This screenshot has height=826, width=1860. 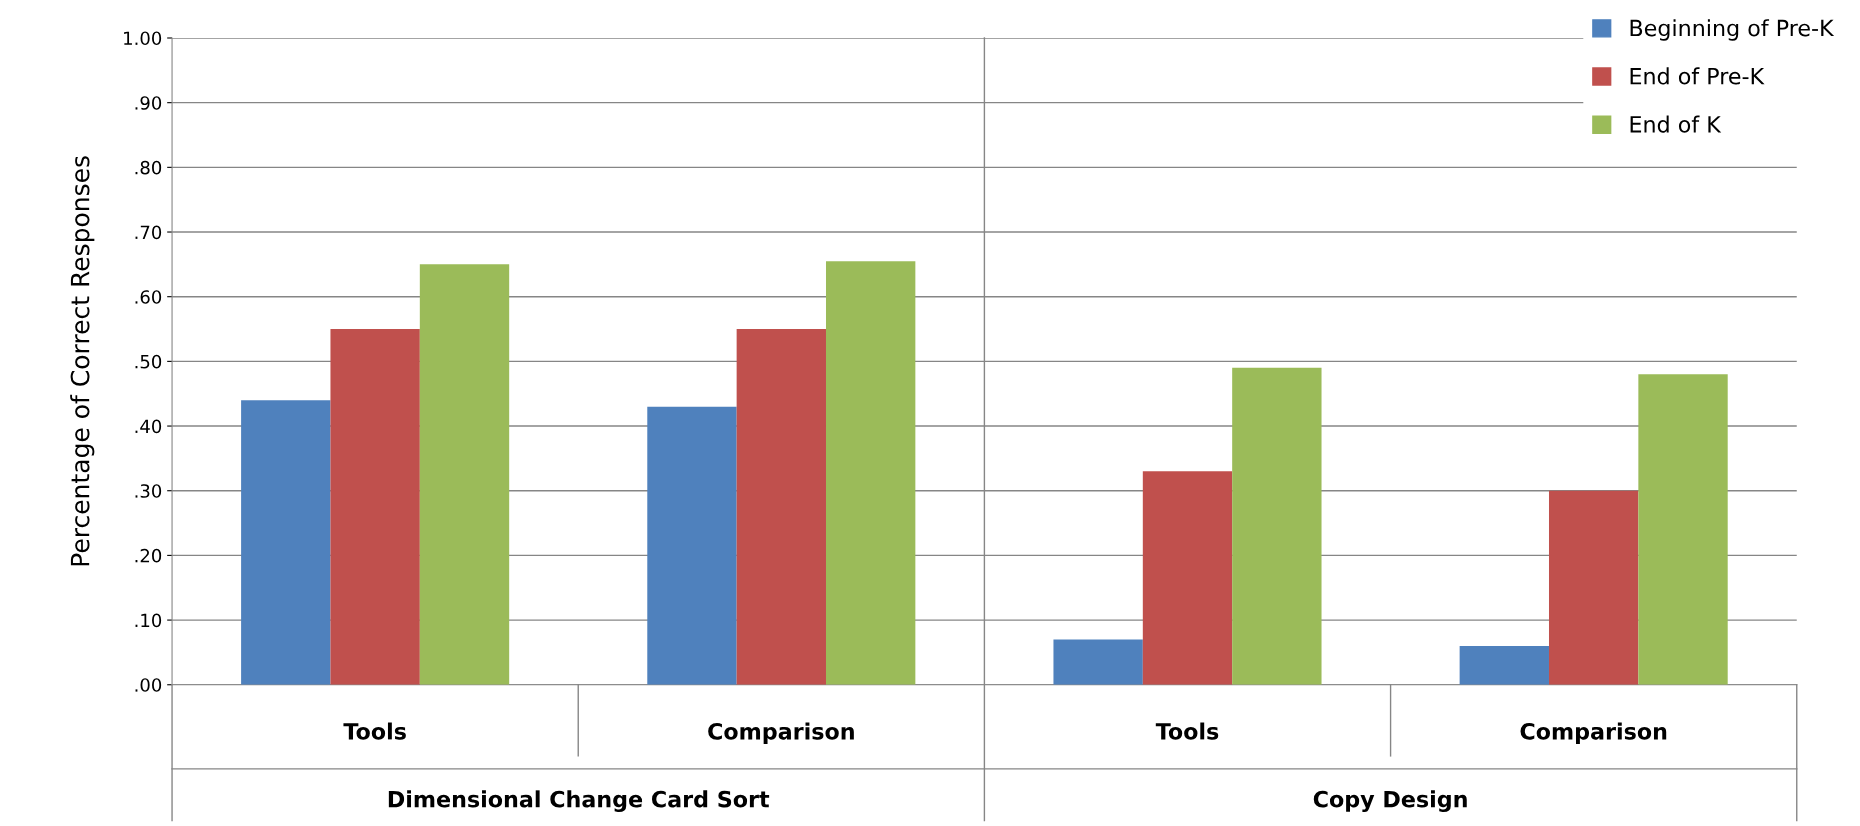 I want to click on y-tick-label: .50, so click(x=148, y=361).